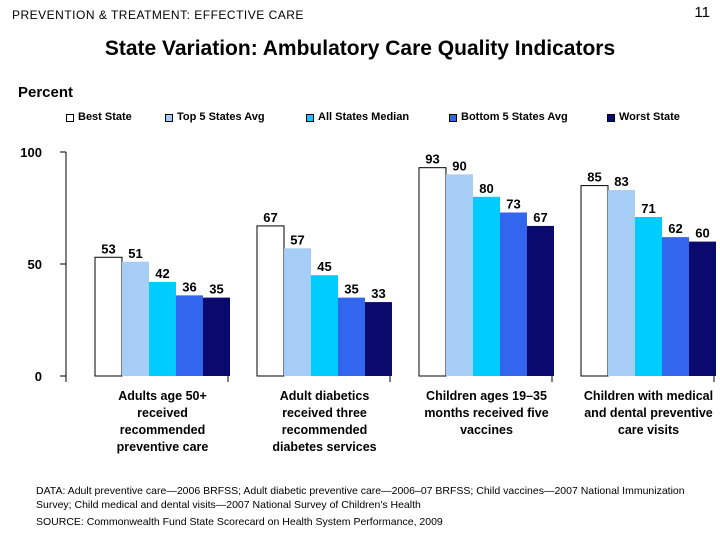  What do you see at coordinates (324, 447) in the screenshot?
I see `x-category-label: diabetes services` at bounding box center [324, 447].